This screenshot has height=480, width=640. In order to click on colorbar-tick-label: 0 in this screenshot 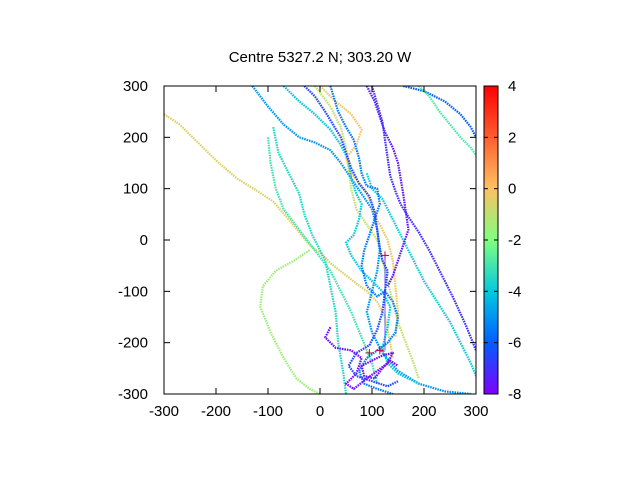, I will do `click(512, 189)`.